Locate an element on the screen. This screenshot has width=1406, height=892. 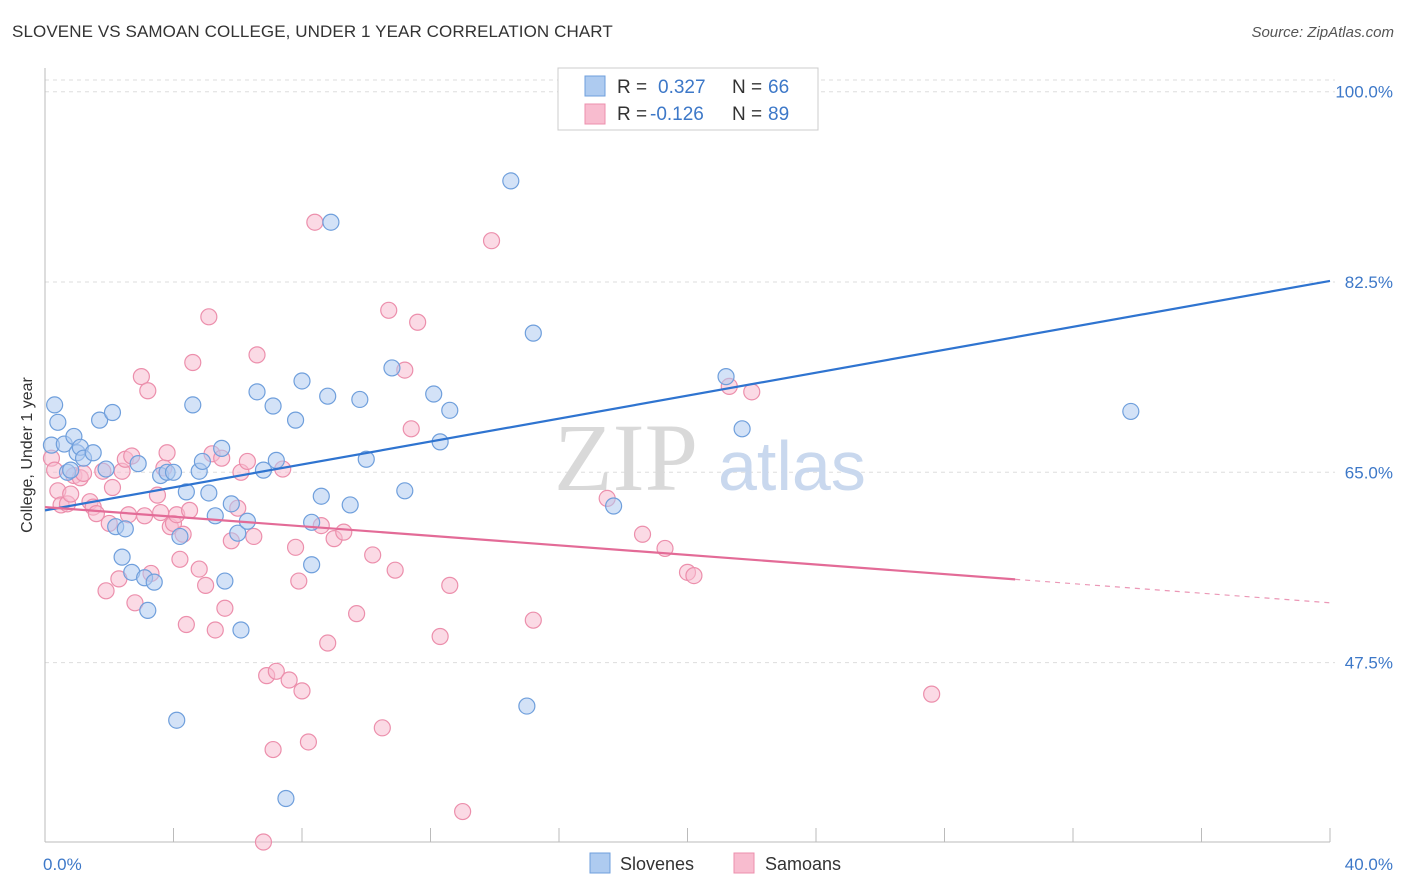
watermark-atlas: atlas is located at coordinates (792, 466).